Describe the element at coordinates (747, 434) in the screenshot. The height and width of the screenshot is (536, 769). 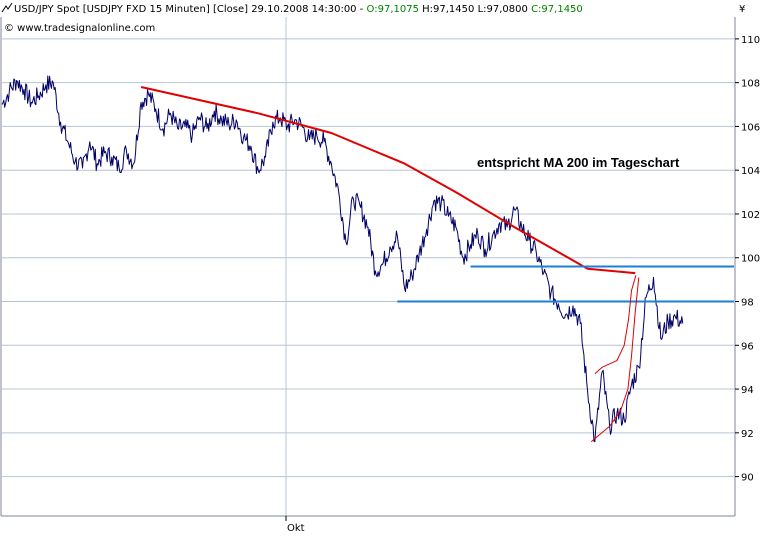
I see `y-tick-label-92: 92` at that location.